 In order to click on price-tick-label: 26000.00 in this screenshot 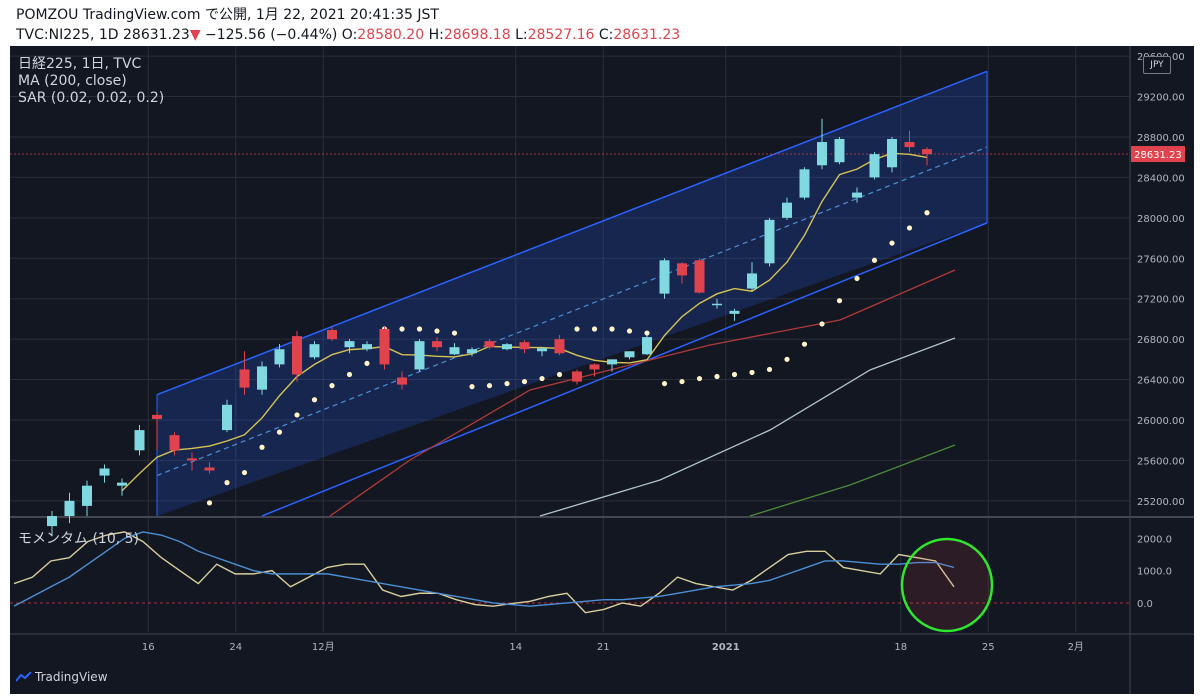, I will do `click(1161, 421)`.